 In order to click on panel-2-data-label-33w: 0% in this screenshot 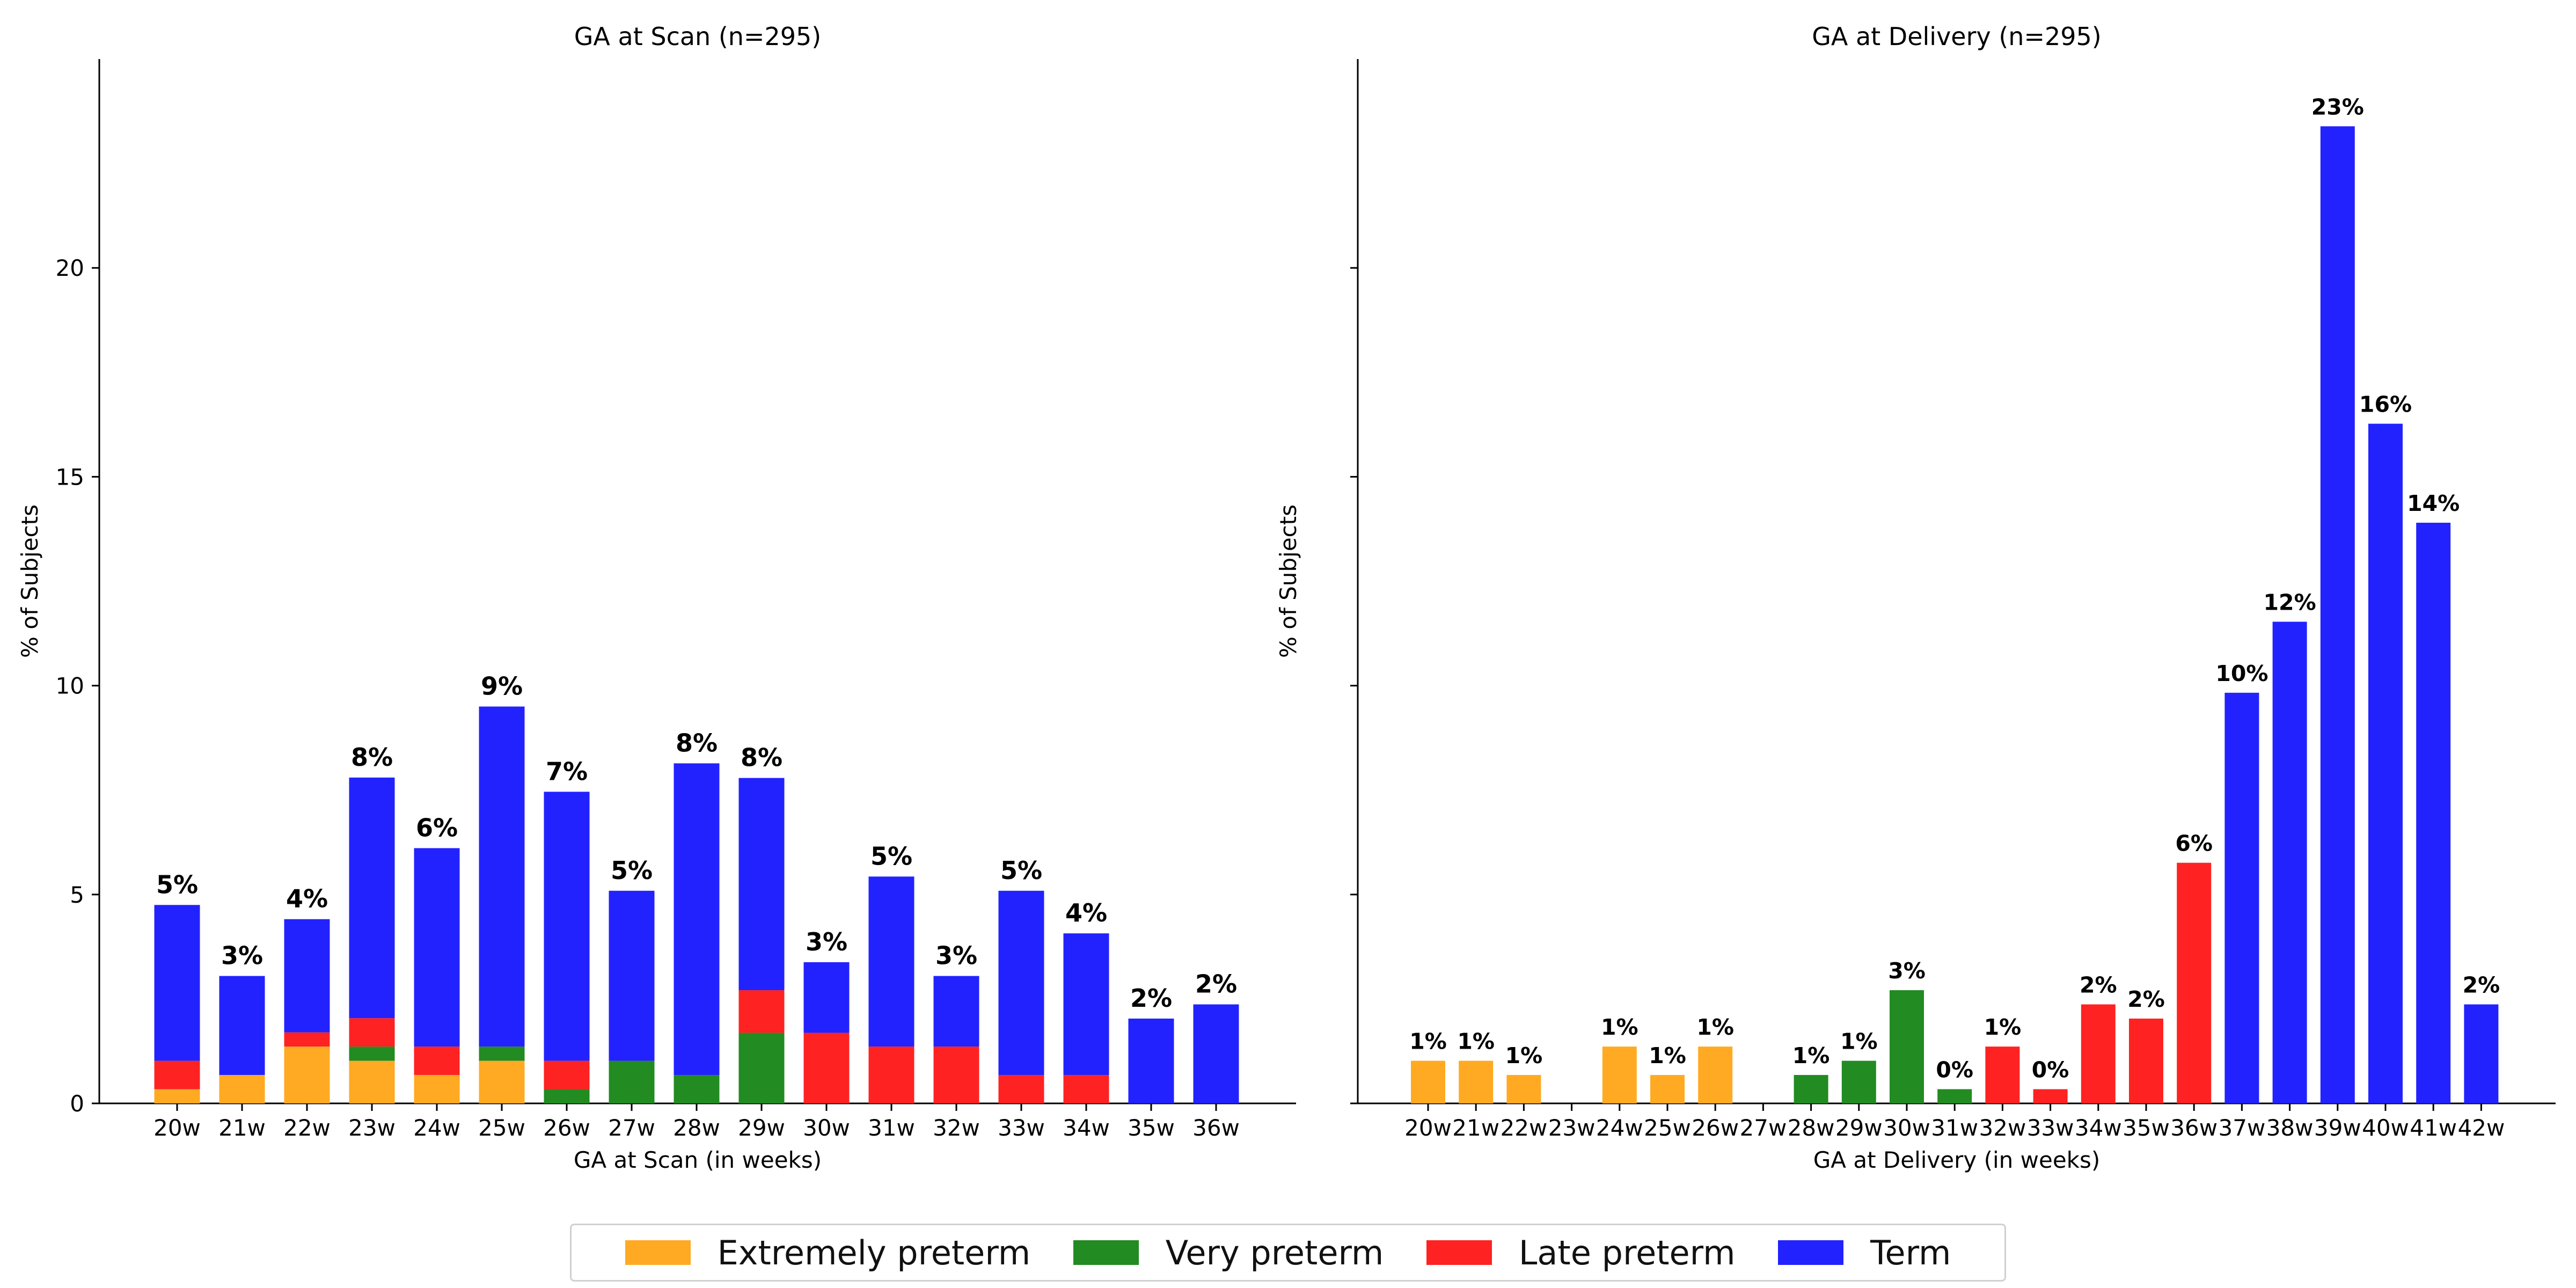, I will do `click(2050, 1070)`.